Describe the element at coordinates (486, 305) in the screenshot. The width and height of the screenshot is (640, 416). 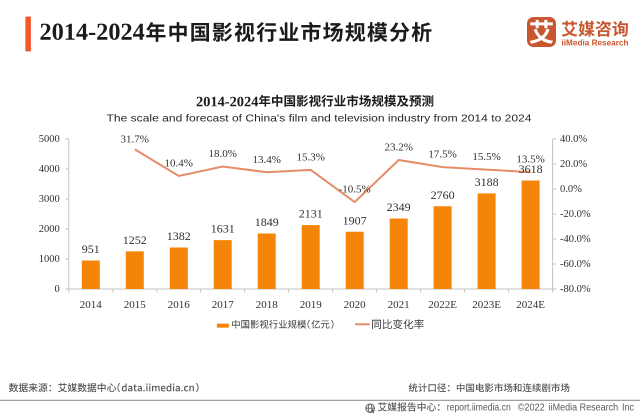
I see `svg-text: 2023E` at that location.